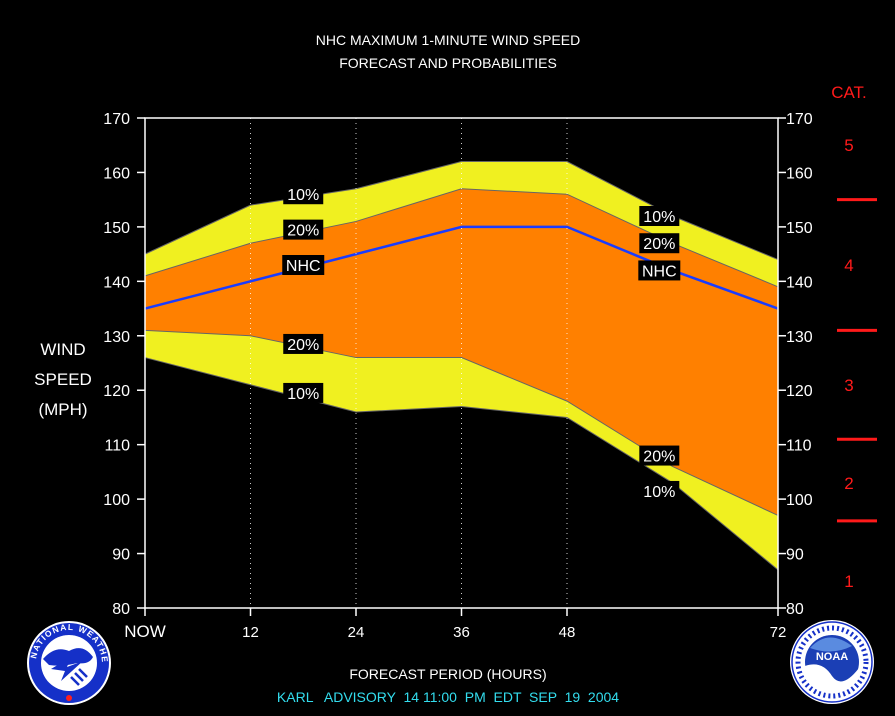  I want to click on category-title: CAT., so click(849, 92).